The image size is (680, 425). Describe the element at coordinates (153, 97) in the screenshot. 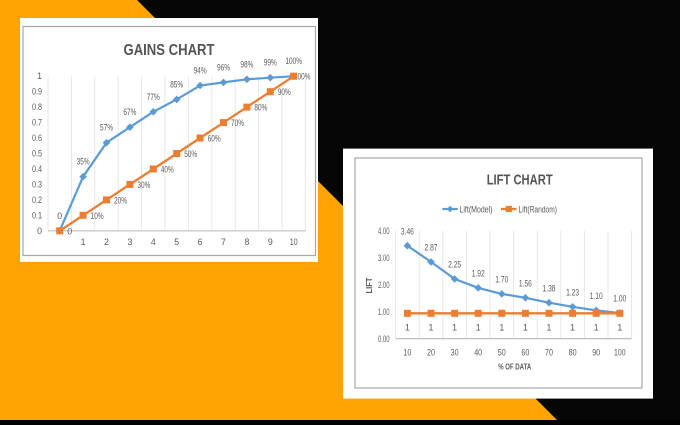

I see `svg-text: 77%` at that location.